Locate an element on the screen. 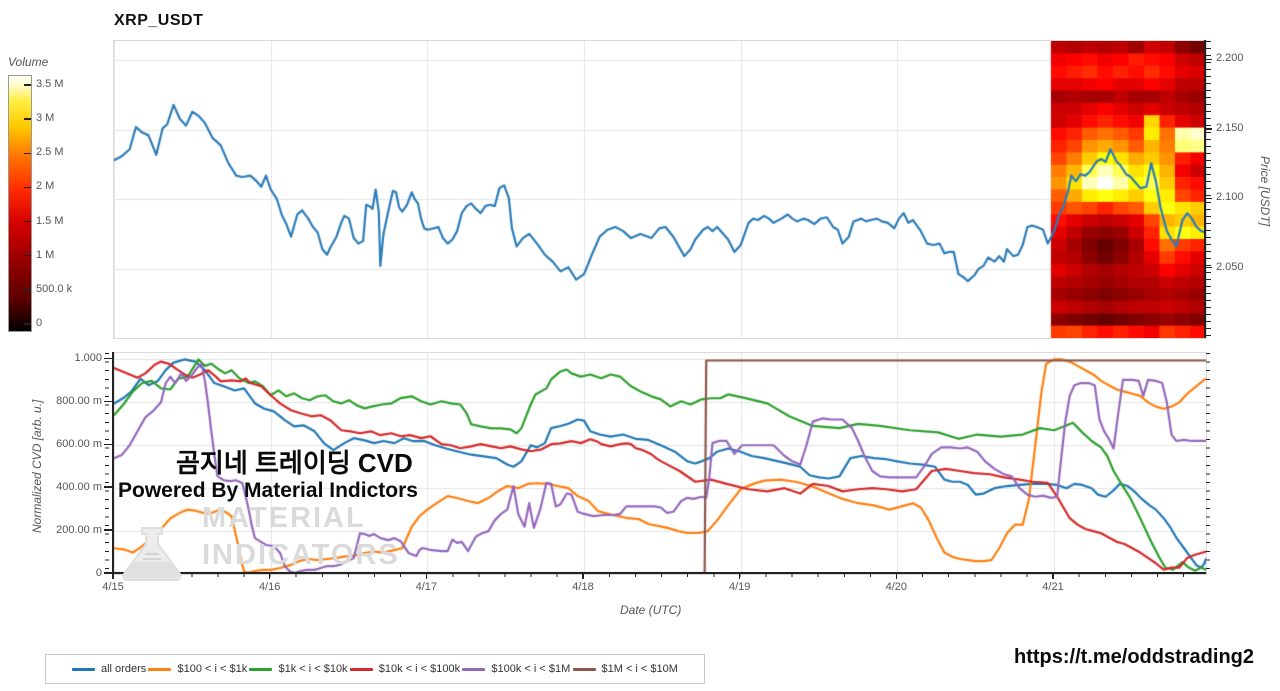 Image resolution: width=1280 pixels, height=691 pixels. volume-colorbar is located at coordinates (20, 203).